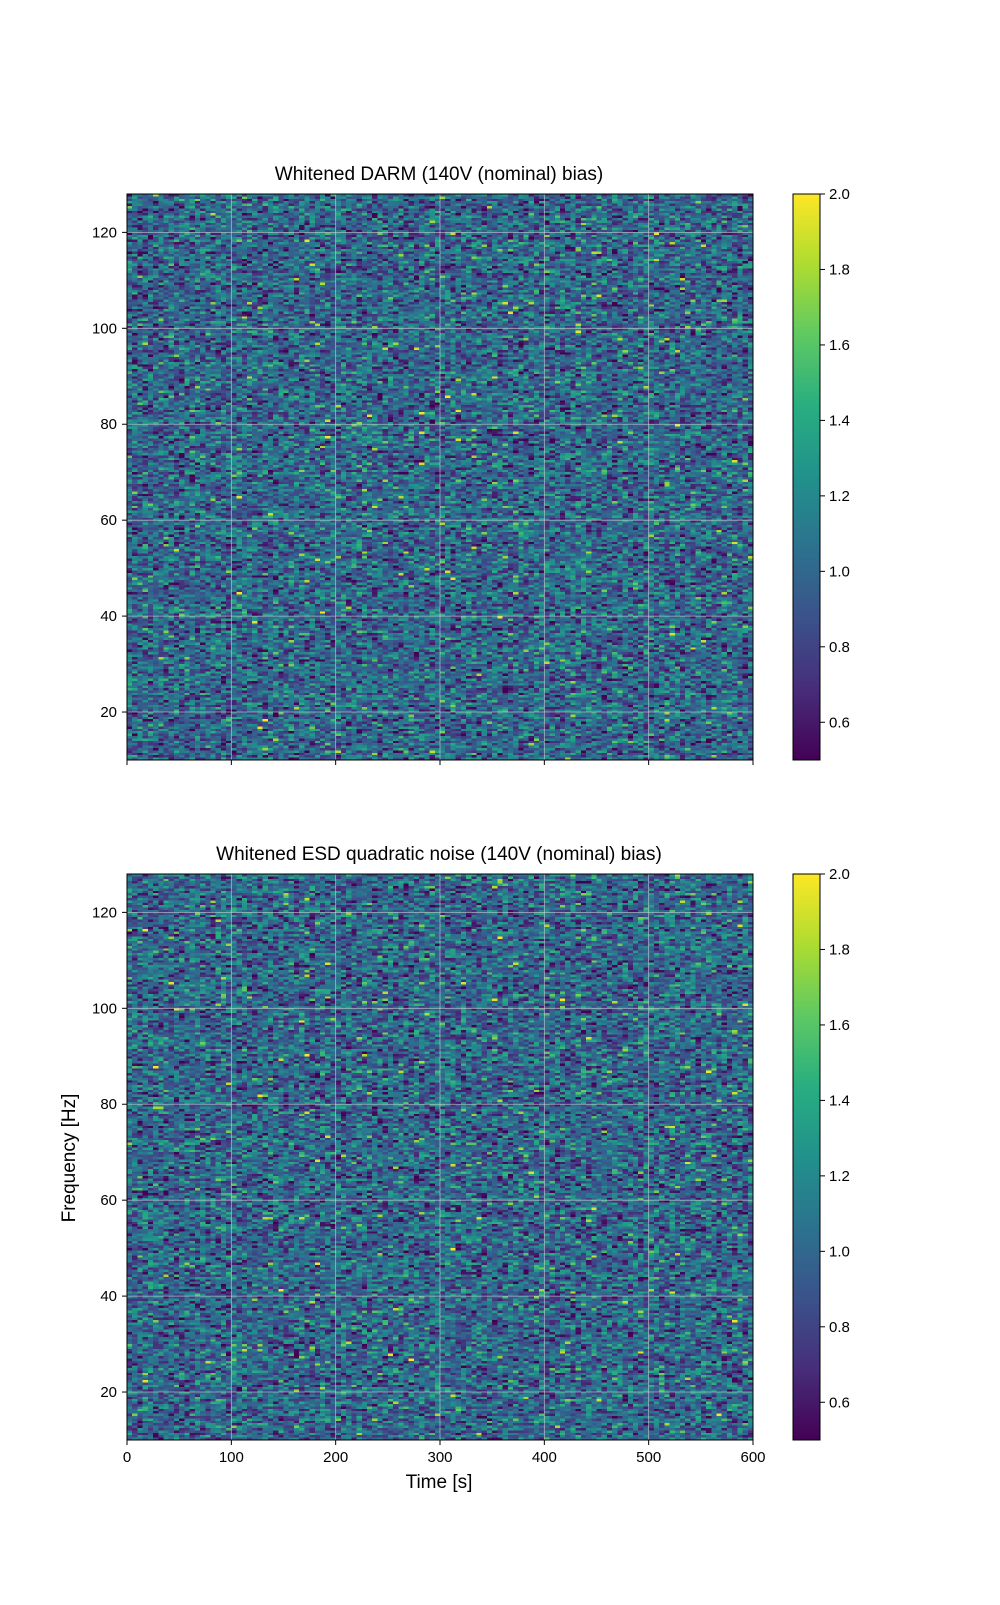 Image resolution: width=1000 pixels, height=1605 pixels. I want to click on top-chart-title: Whitened DARM (140V (nominal) bias), so click(439, 174).